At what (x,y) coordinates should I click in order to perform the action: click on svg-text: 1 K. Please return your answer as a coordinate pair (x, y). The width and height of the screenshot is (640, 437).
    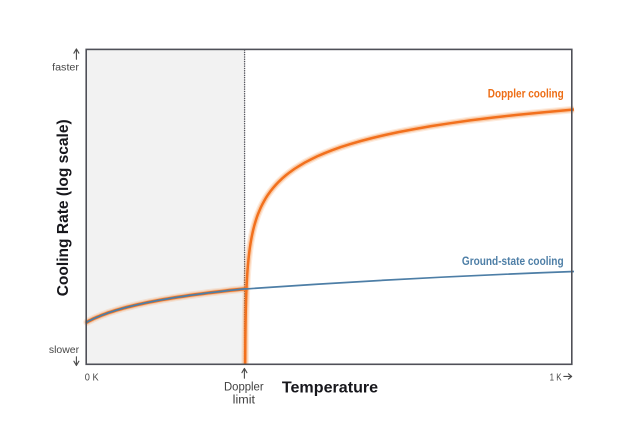
    Looking at the image, I should click on (556, 377).